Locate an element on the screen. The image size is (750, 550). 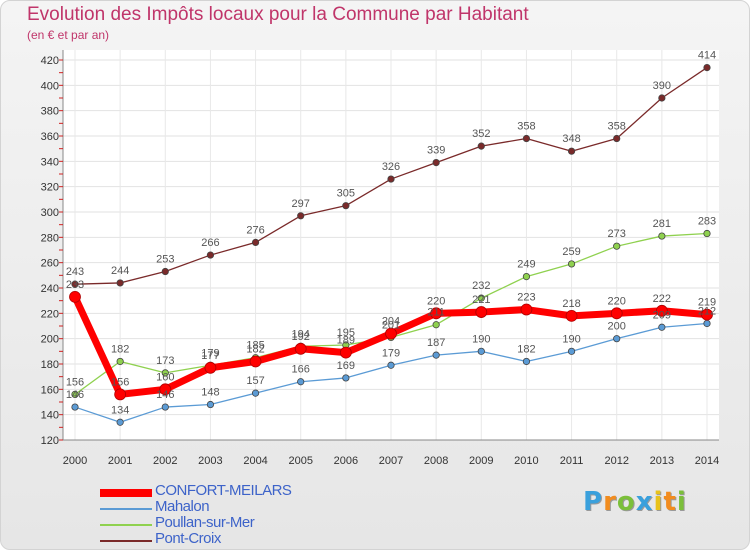
data-label: 218 is located at coordinates (571, 304).